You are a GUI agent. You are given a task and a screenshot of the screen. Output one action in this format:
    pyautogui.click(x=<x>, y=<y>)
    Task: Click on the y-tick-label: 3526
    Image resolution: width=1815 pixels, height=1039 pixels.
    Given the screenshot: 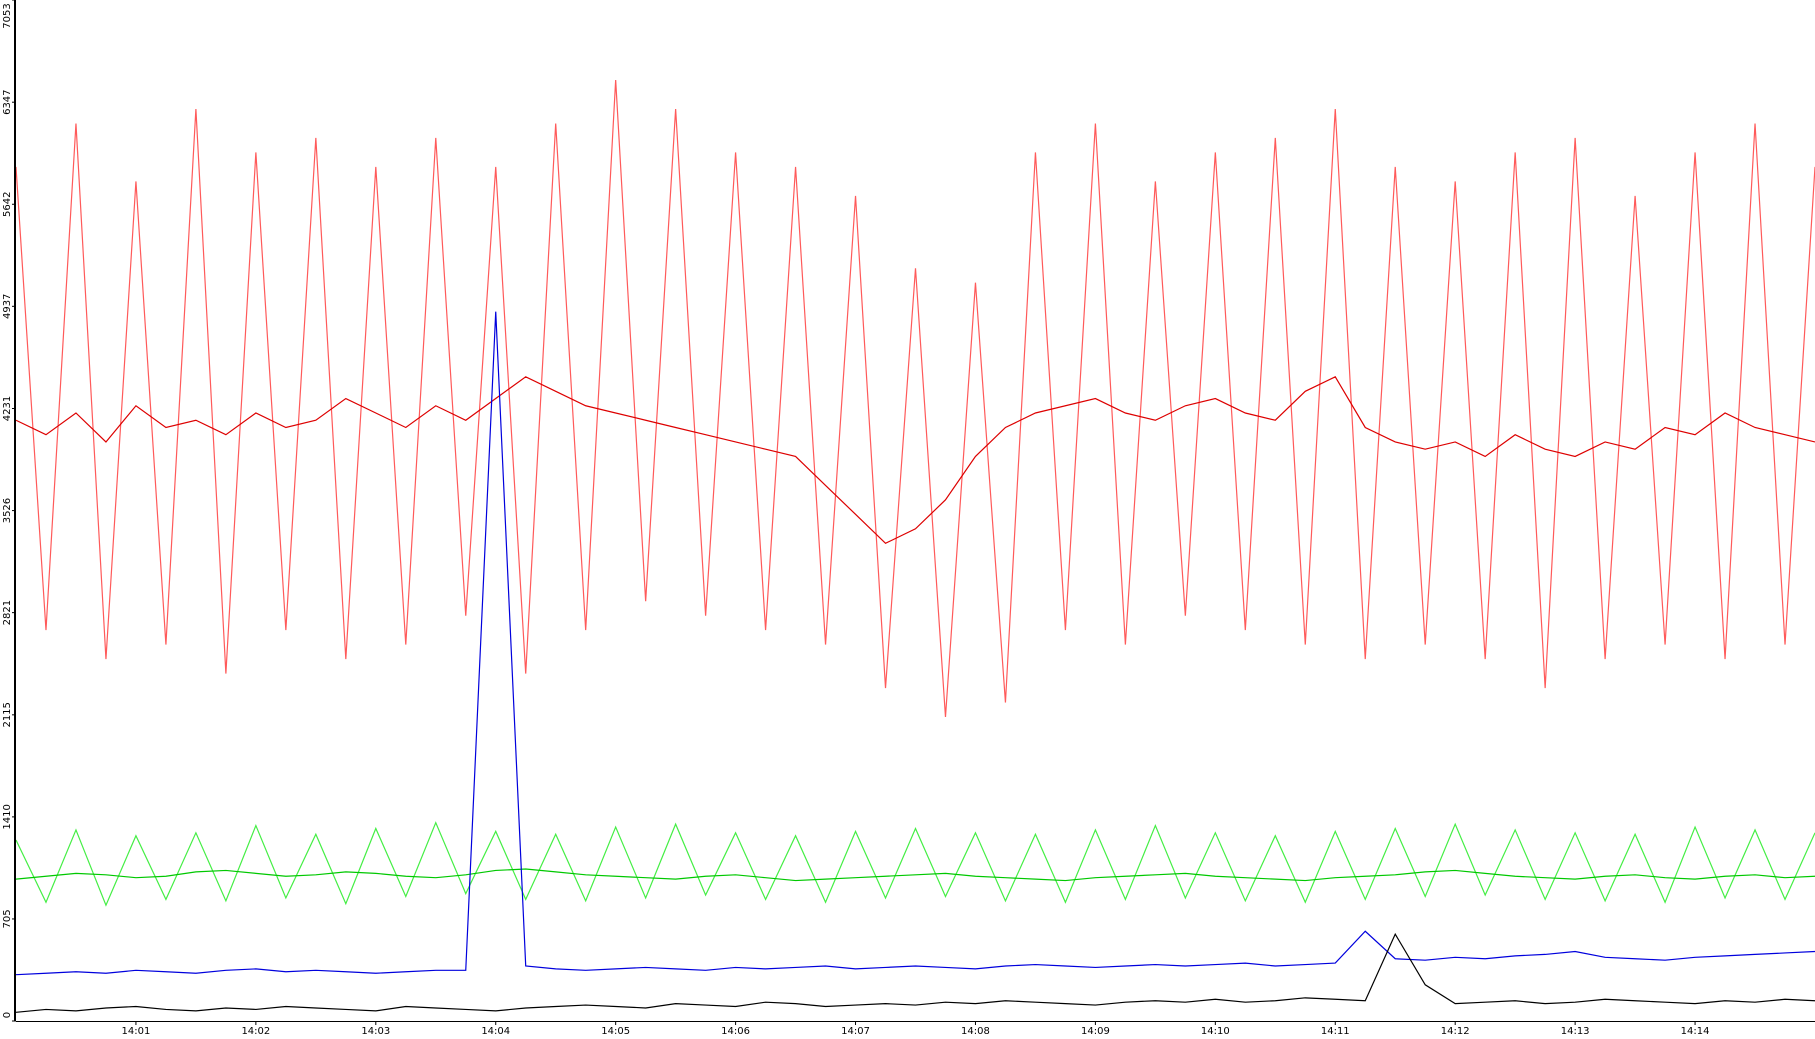 What is the action you would take?
    pyautogui.click(x=7, y=510)
    